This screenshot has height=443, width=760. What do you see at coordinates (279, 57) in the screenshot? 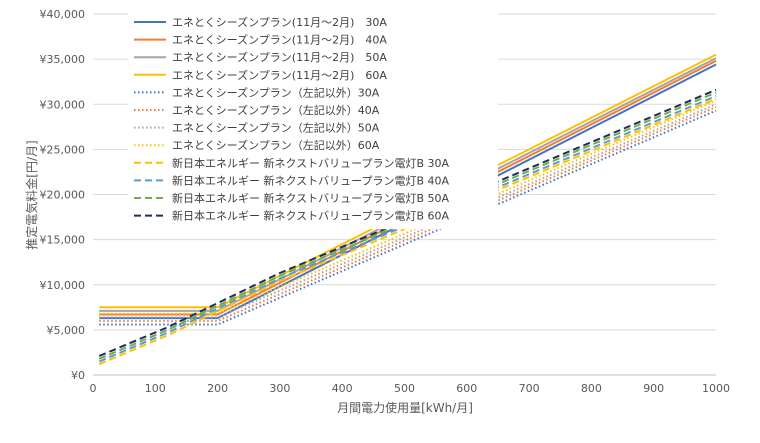
I see `legend-label-3: エネとくシーズンプラン(11月～2月) 50A` at bounding box center [279, 57].